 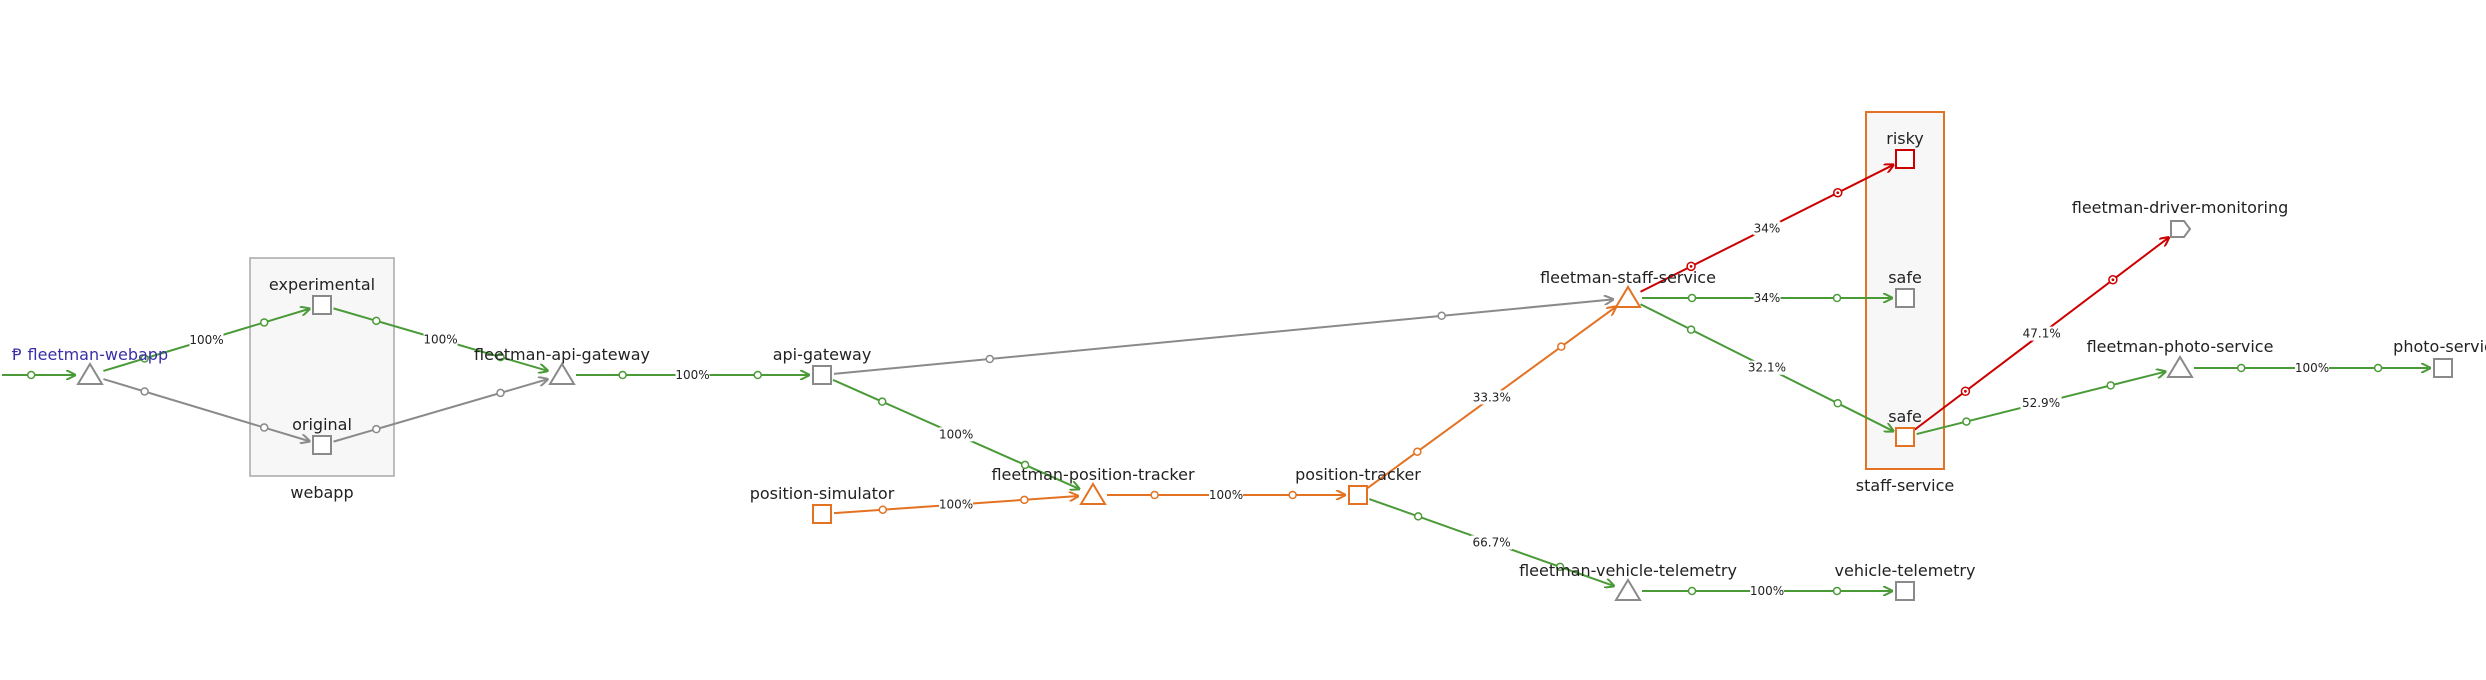 I want to click on node-vehicle-telemetry: vehicle-telemetry, so click(x=1905, y=581).